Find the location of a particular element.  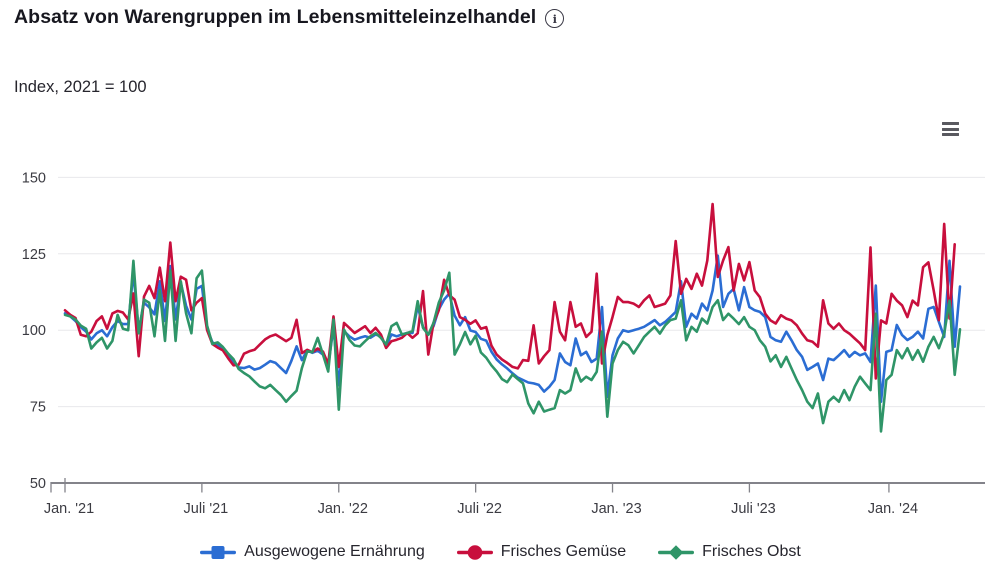

x-axis-label: Juli '23 is located at coordinates (753, 509).